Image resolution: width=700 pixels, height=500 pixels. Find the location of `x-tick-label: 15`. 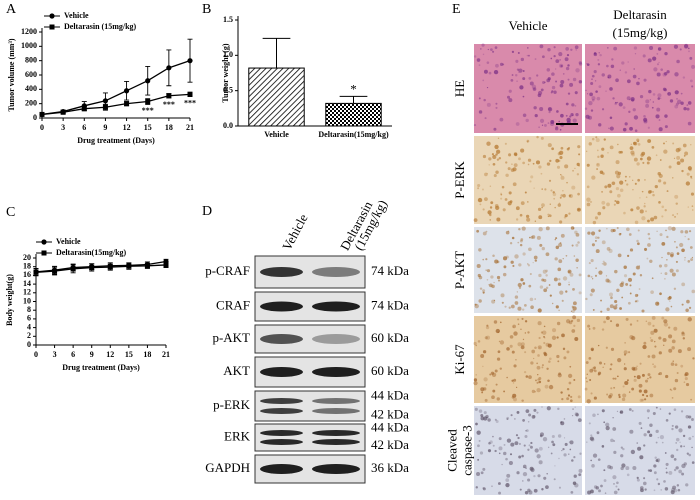

x-tick-label: 15 is located at coordinates (148, 127).